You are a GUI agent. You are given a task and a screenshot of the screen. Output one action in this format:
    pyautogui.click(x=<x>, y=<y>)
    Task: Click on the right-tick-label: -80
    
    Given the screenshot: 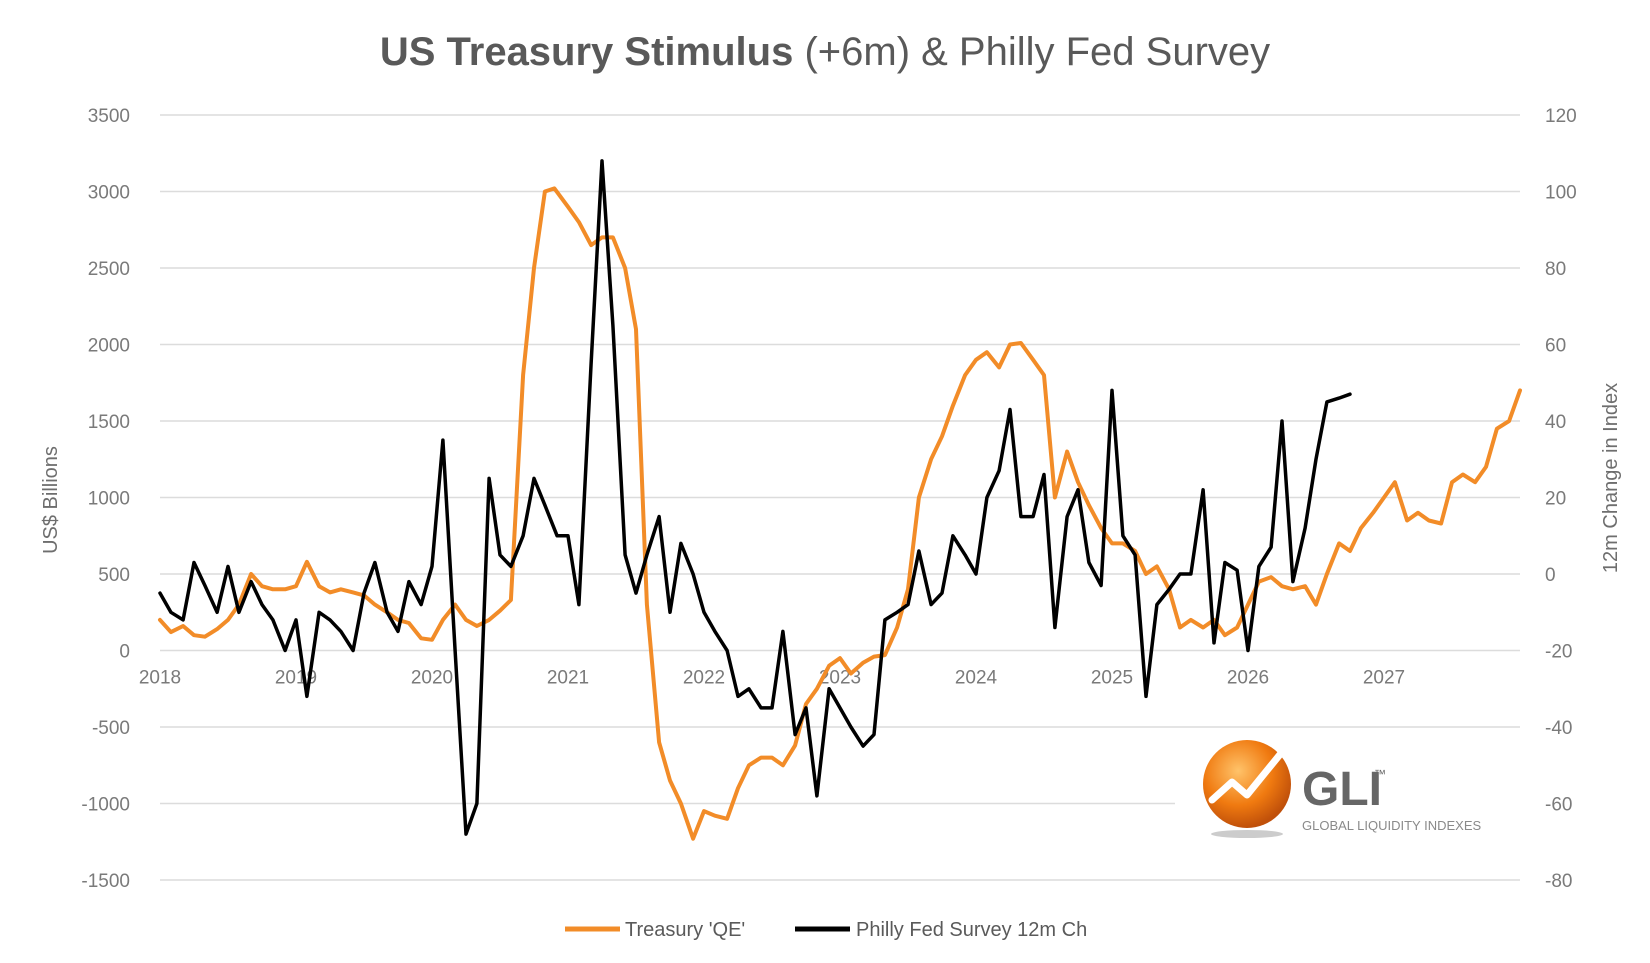 What is the action you would take?
    pyautogui.click(x=1558, y=881)
    